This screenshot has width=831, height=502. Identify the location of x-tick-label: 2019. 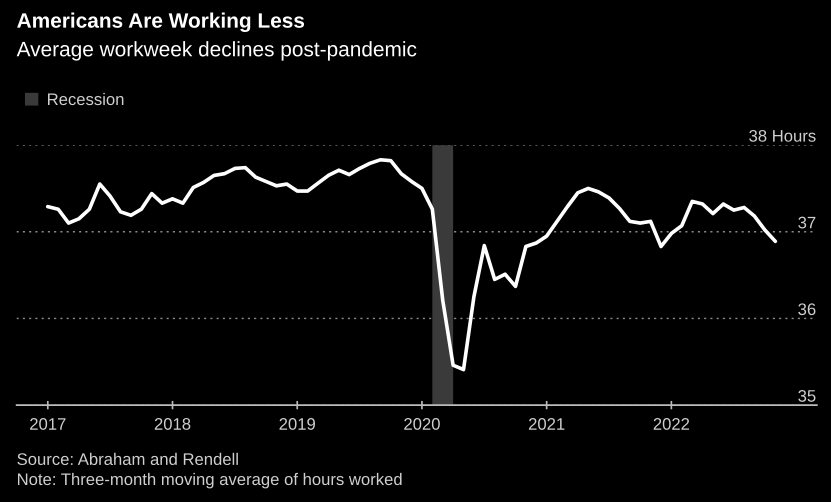
(297, 424).